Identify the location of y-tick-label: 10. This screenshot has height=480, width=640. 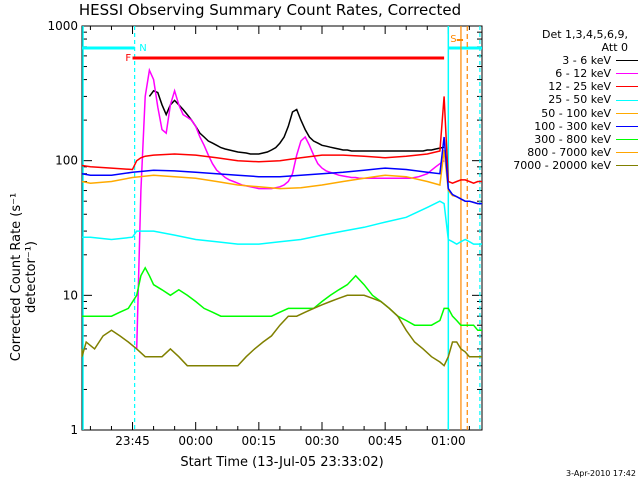
(70, 295).